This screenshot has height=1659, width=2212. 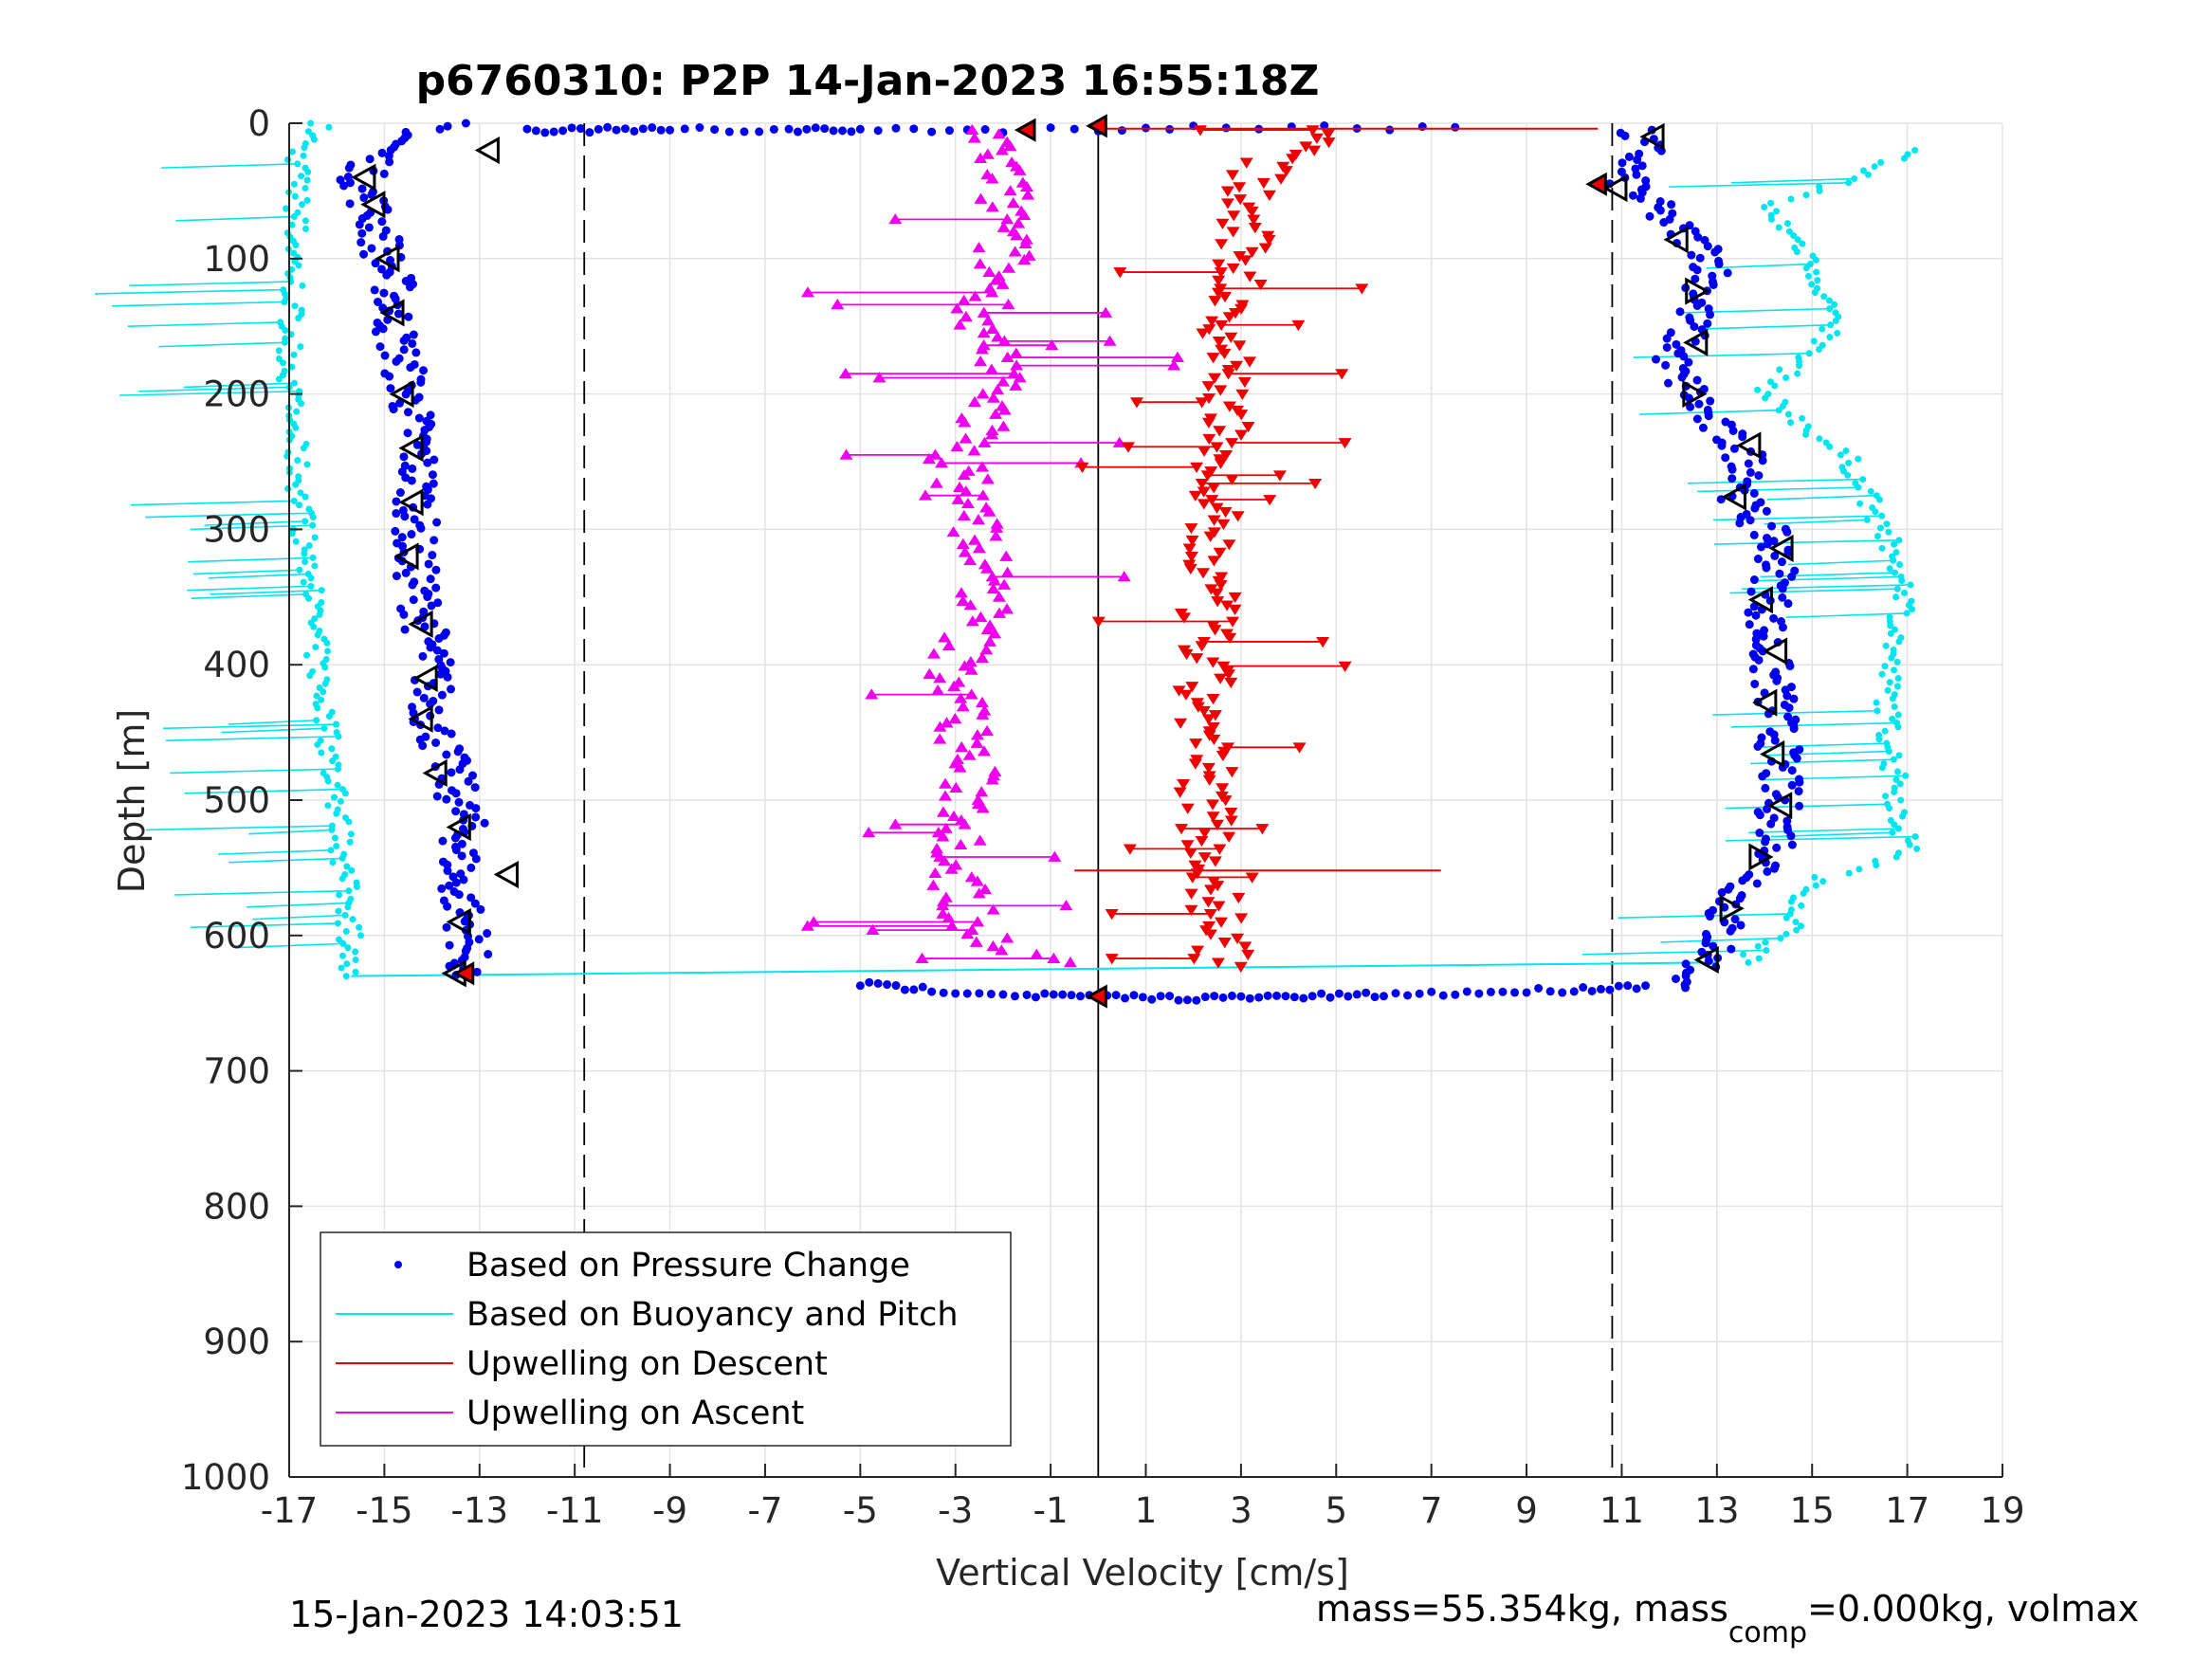 What do you see at coordinates (1907, 1510) in the screenshot?
I see `x-tick-label: 17` at bounding box center [1907, 1510].